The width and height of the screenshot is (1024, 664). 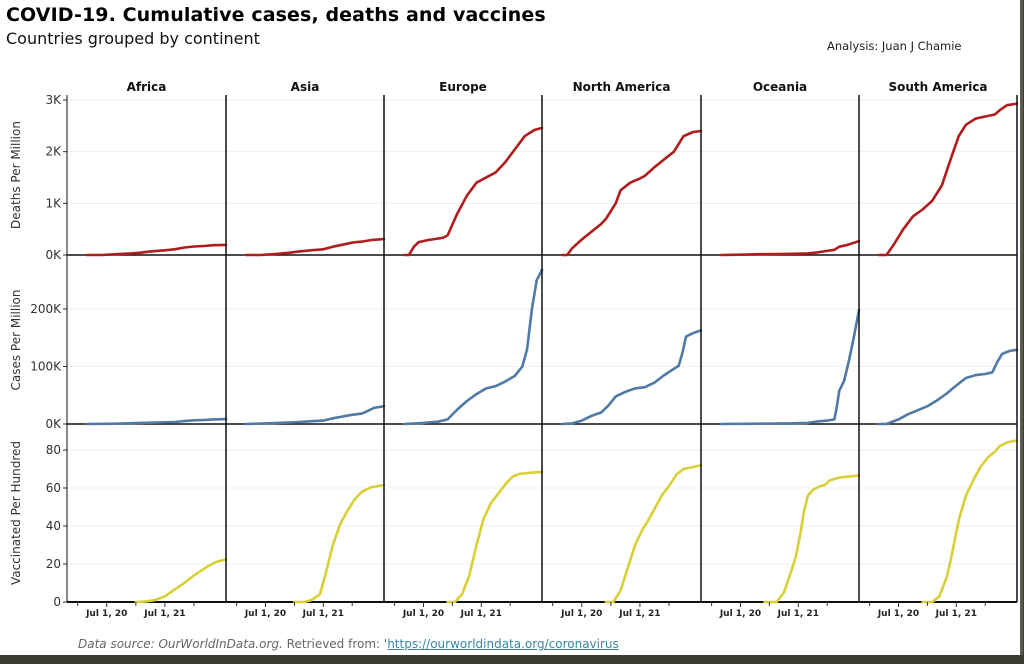 I want to click on series-line-cases-south-america, so click(x=948, y=387).